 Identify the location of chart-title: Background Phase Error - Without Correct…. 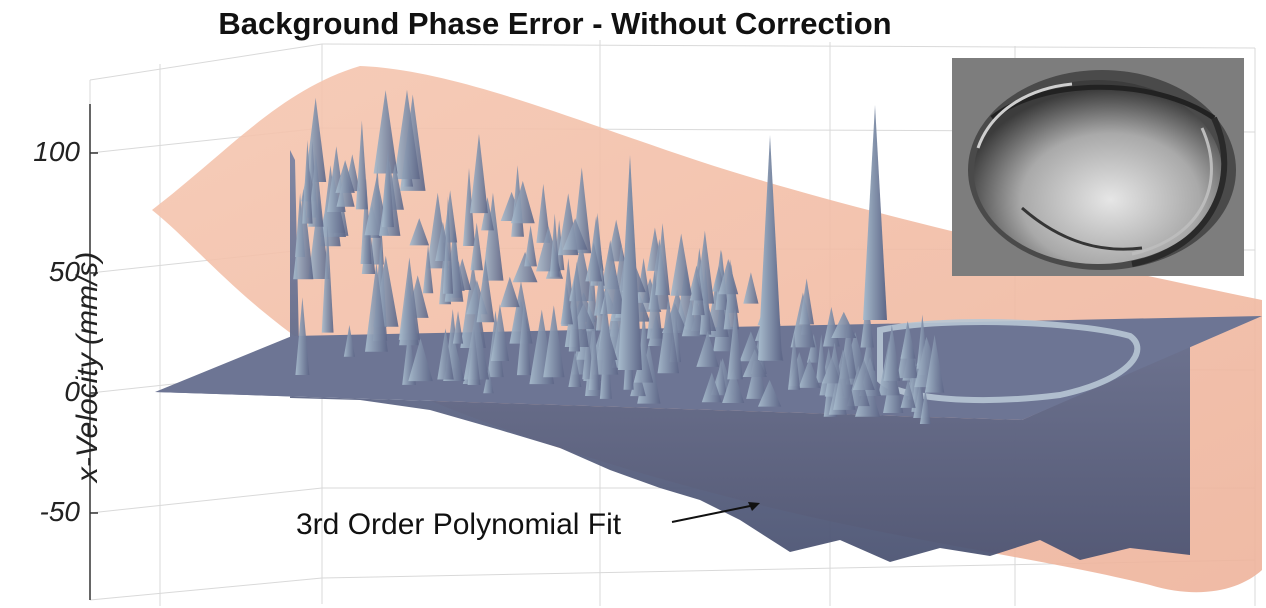
(555, 23).